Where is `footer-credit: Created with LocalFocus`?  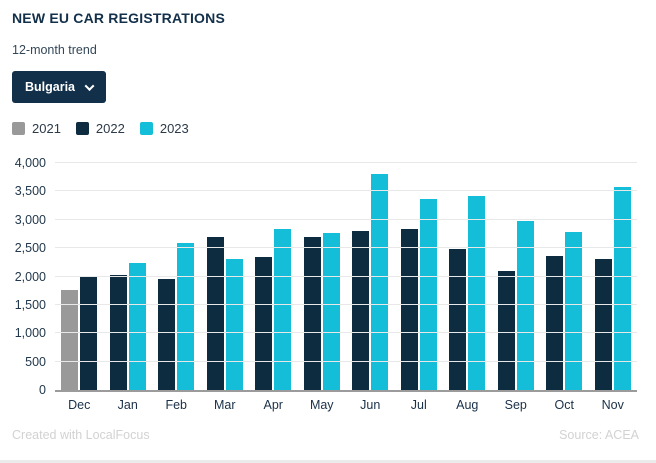 footer-credit: Created with LocalFocus is located at coordinates (81, 435).